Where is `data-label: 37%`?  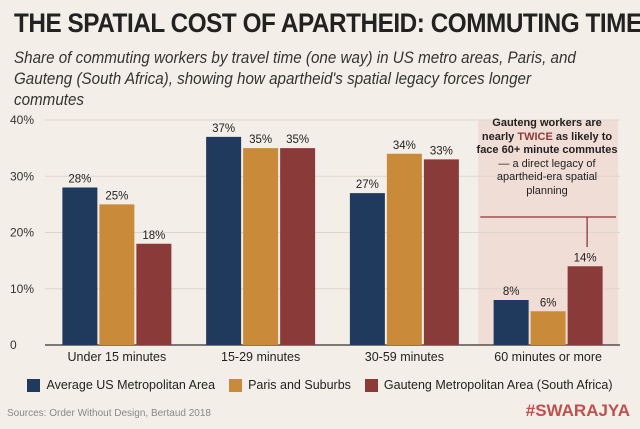
data-label: 37% is located at coordinates (223, 129).